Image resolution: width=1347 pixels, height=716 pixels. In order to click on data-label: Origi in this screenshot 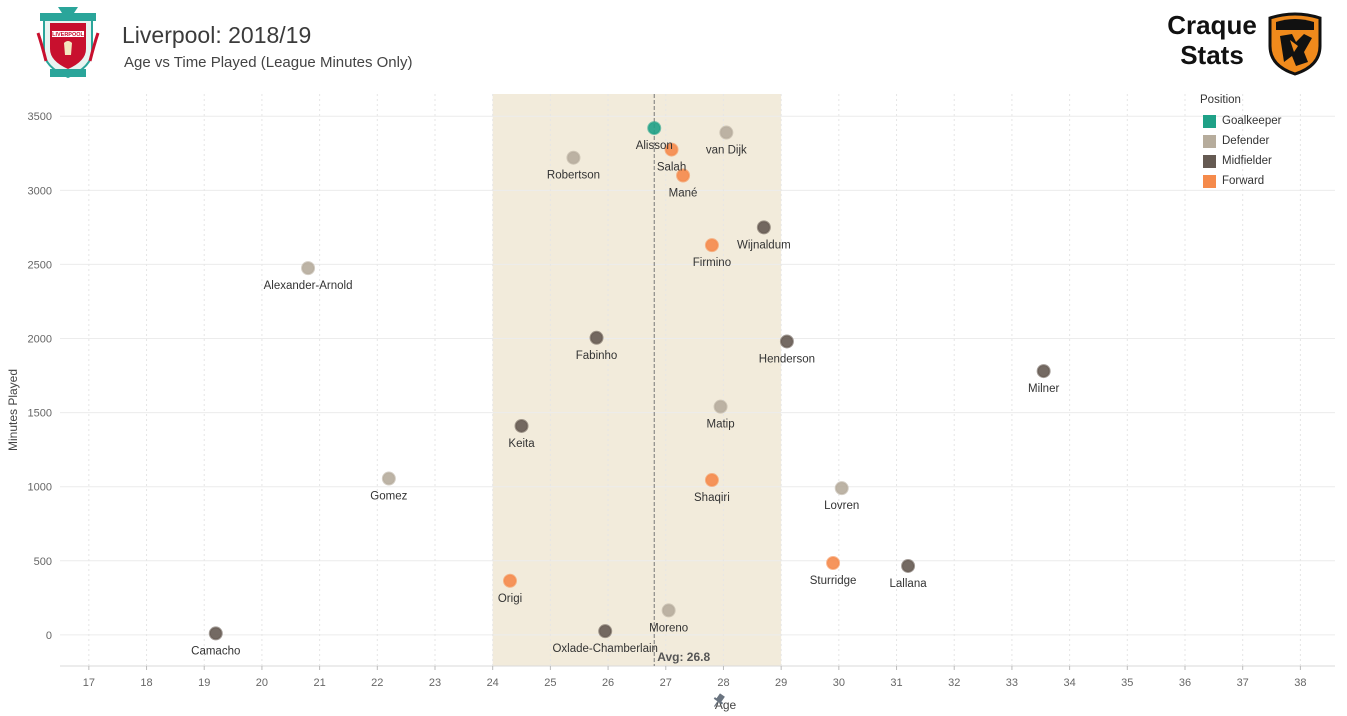, I will do `click(510, 599)`.